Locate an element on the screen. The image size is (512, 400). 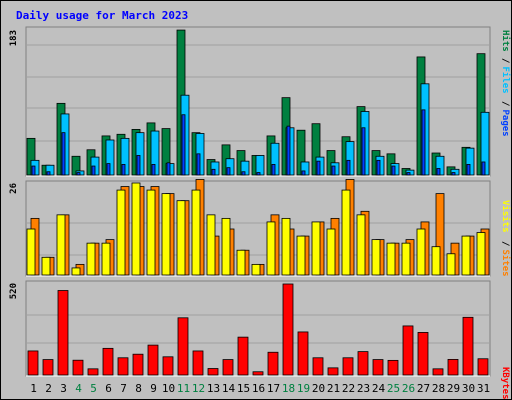
legend-label-2-1: Visits is located at coordinates (505, 216).